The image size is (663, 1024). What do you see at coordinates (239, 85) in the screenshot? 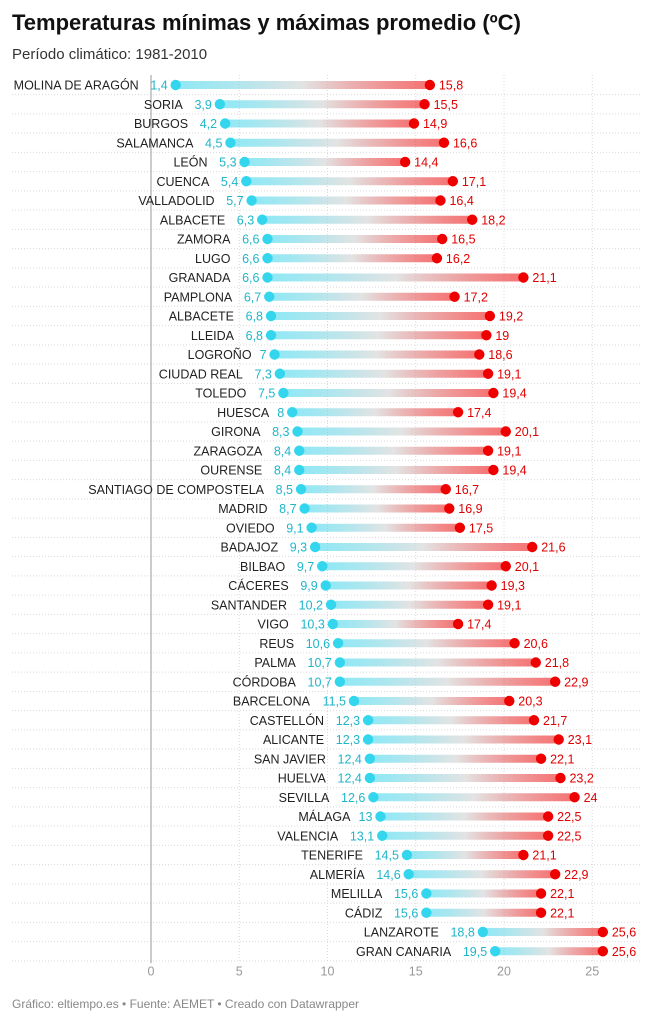
I see `data-row: 1,4 MOLINA DE ARAGÓN 15,8` at bounding box center [239, 85].